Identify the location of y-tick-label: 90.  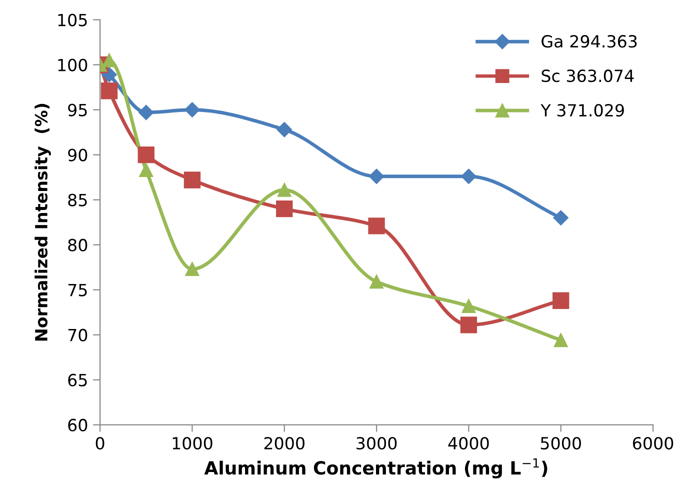
(78, 155).